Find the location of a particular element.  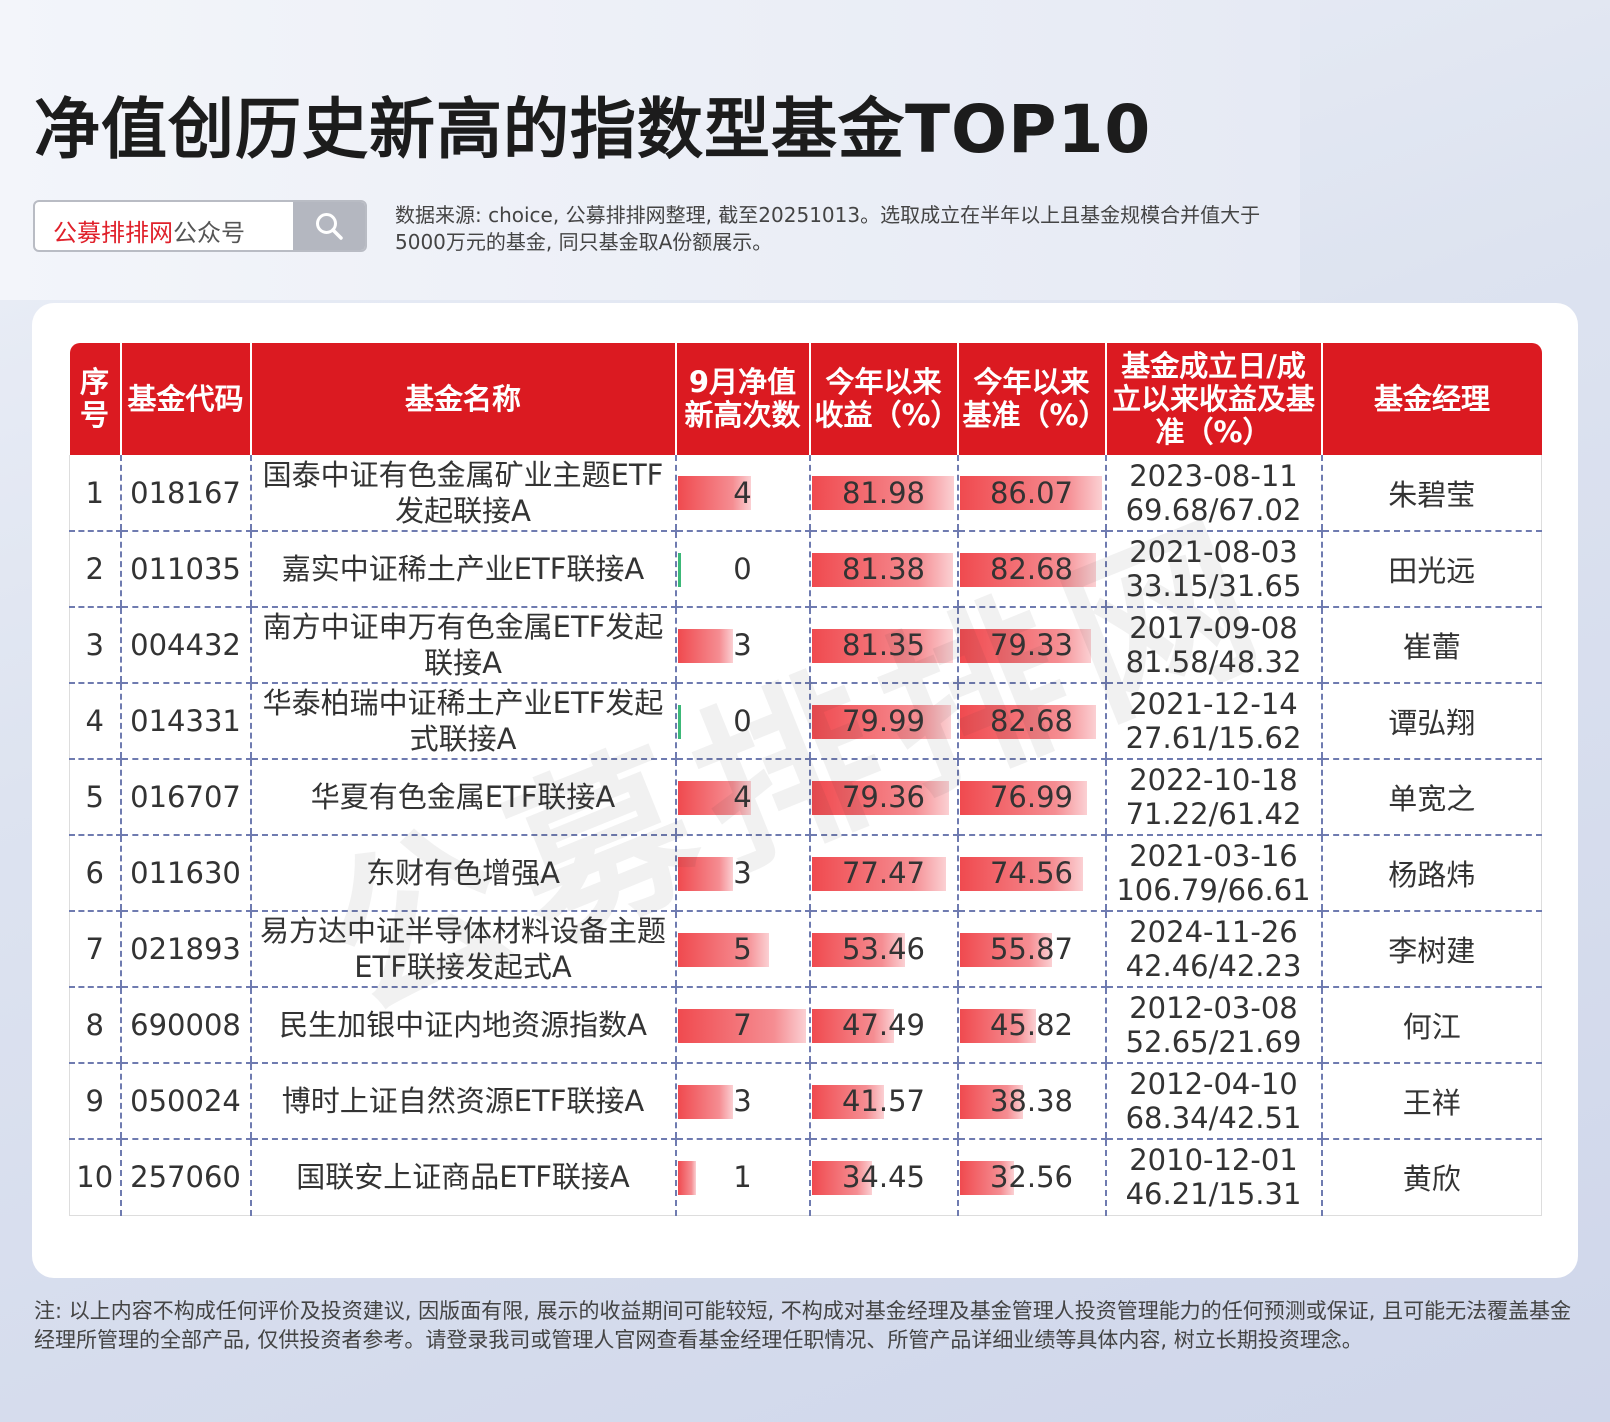

fund-code: 014331 is located at coordinates (185, 721).